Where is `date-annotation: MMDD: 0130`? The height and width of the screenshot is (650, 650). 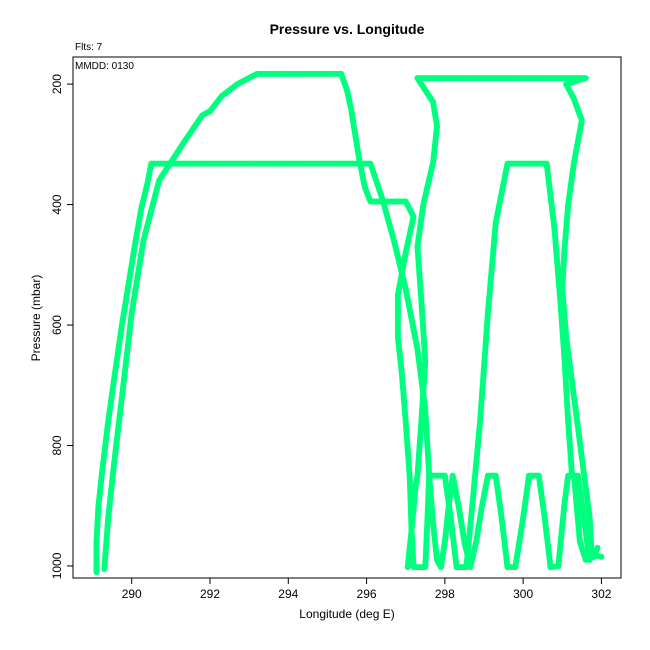 date-annotation: MMDD: 0130 is located at coordinates (104, 66).